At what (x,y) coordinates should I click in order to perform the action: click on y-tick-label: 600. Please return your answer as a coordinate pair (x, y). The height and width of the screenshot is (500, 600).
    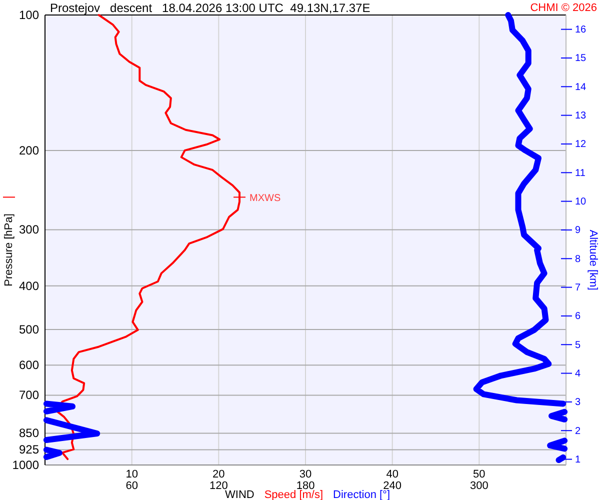
    Looking at the image, I should click on (29, 365).